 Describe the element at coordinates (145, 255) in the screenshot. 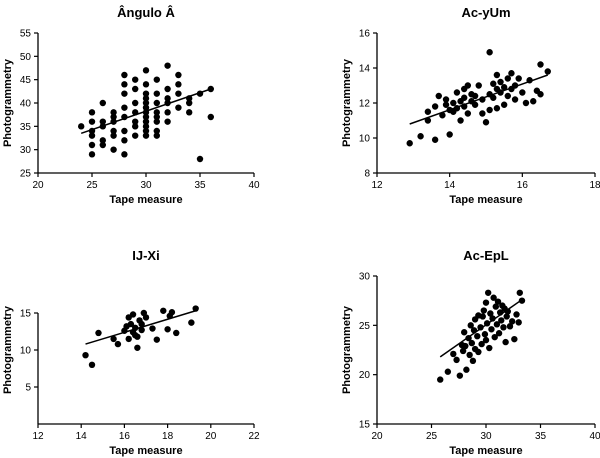

I see `chart-title: IJ-Xi` at that location.